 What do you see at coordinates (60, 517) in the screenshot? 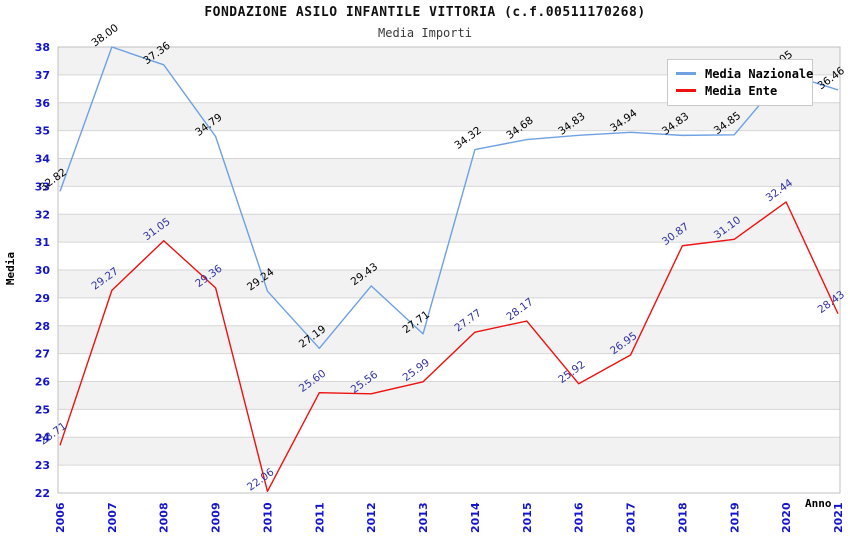
I see `x-tick-label: 2006` at bounding box center [60, 517].